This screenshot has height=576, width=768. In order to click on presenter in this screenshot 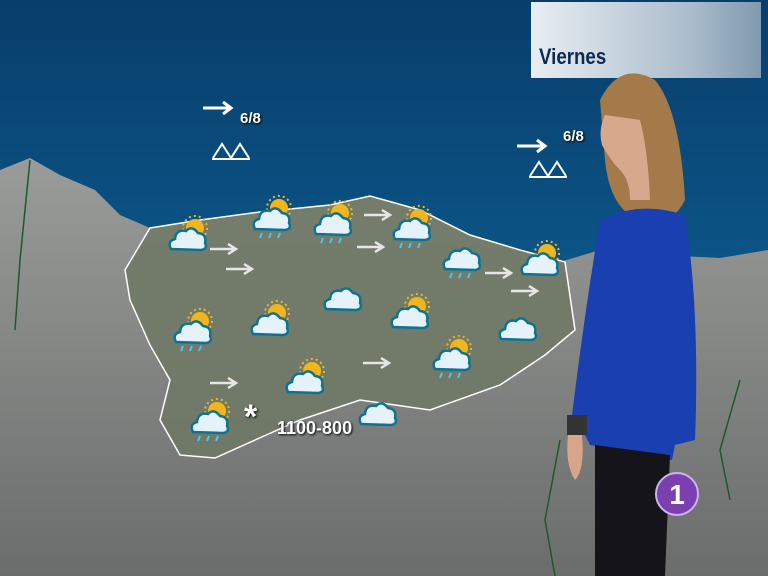, I will do `click(632, 324)`.